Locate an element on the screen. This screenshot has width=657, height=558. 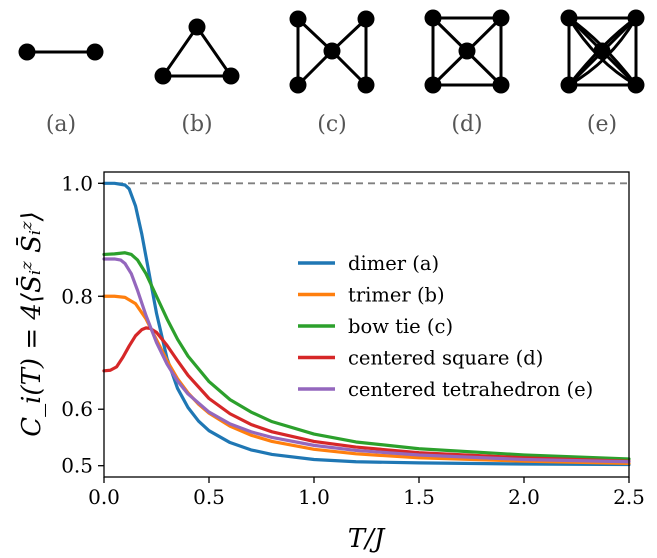
y-tick-label: 0.5 is located at coordinates (77, 466).